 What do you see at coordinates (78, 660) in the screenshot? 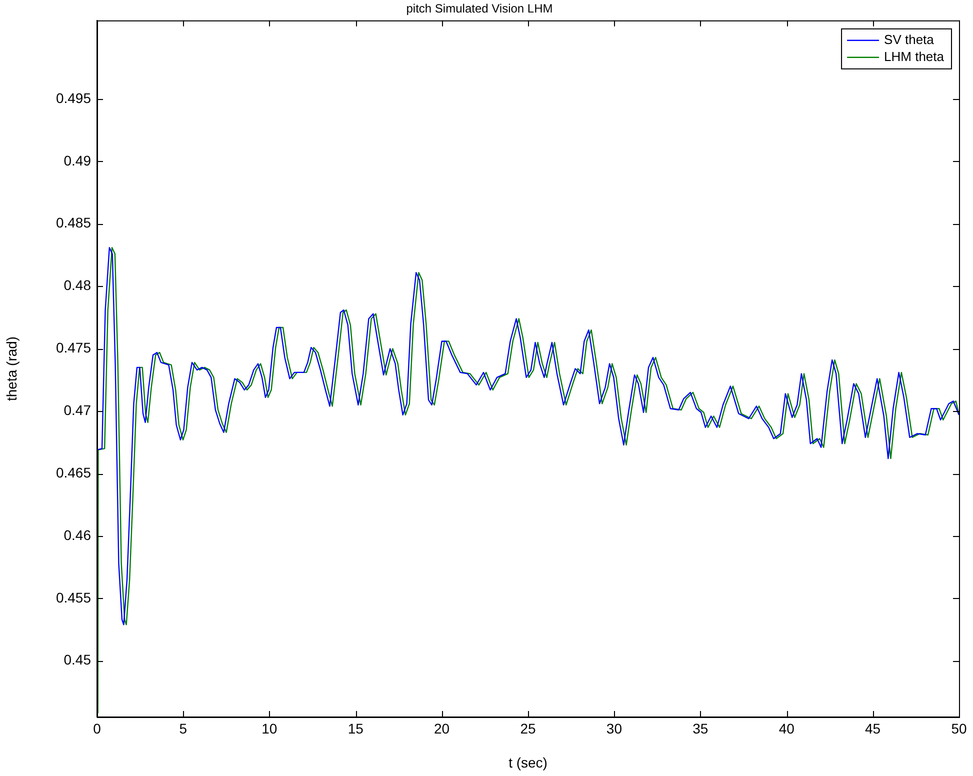
I see `y-tick-label: 0.45` at bounding box center [78, 660].